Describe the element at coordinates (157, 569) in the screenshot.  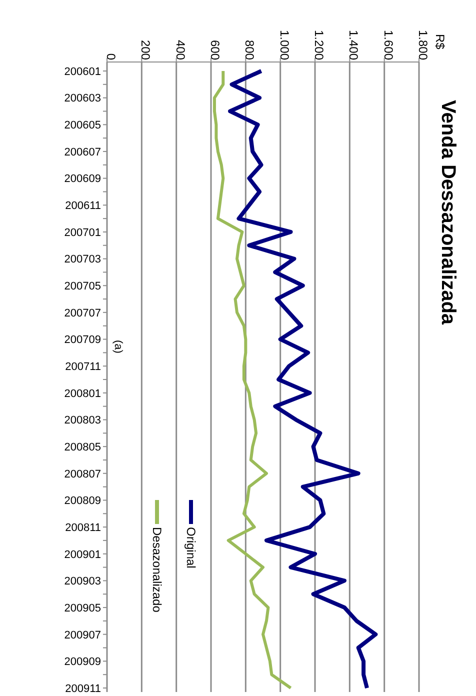
I see `legend-label: Desazonalizado` at that location.